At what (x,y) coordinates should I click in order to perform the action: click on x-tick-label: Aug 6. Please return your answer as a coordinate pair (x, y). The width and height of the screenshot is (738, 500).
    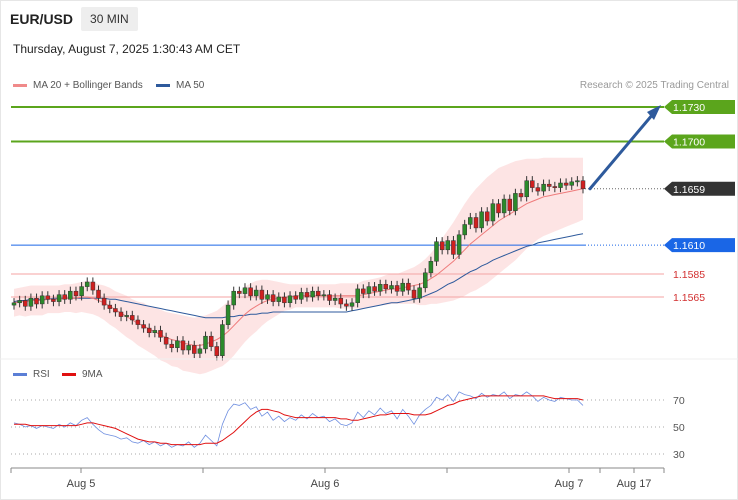
    Looking at the image, I should click on (325, 484).